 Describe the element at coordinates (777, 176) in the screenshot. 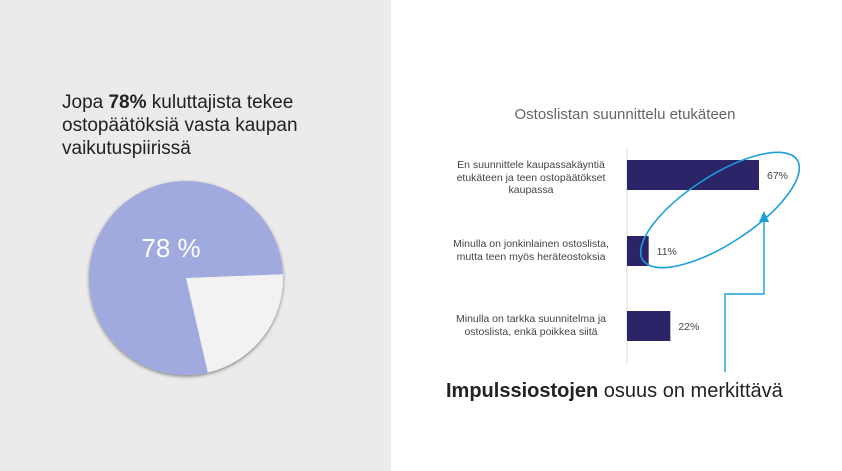

I see `bar-value-label-1: 67%` at that location.